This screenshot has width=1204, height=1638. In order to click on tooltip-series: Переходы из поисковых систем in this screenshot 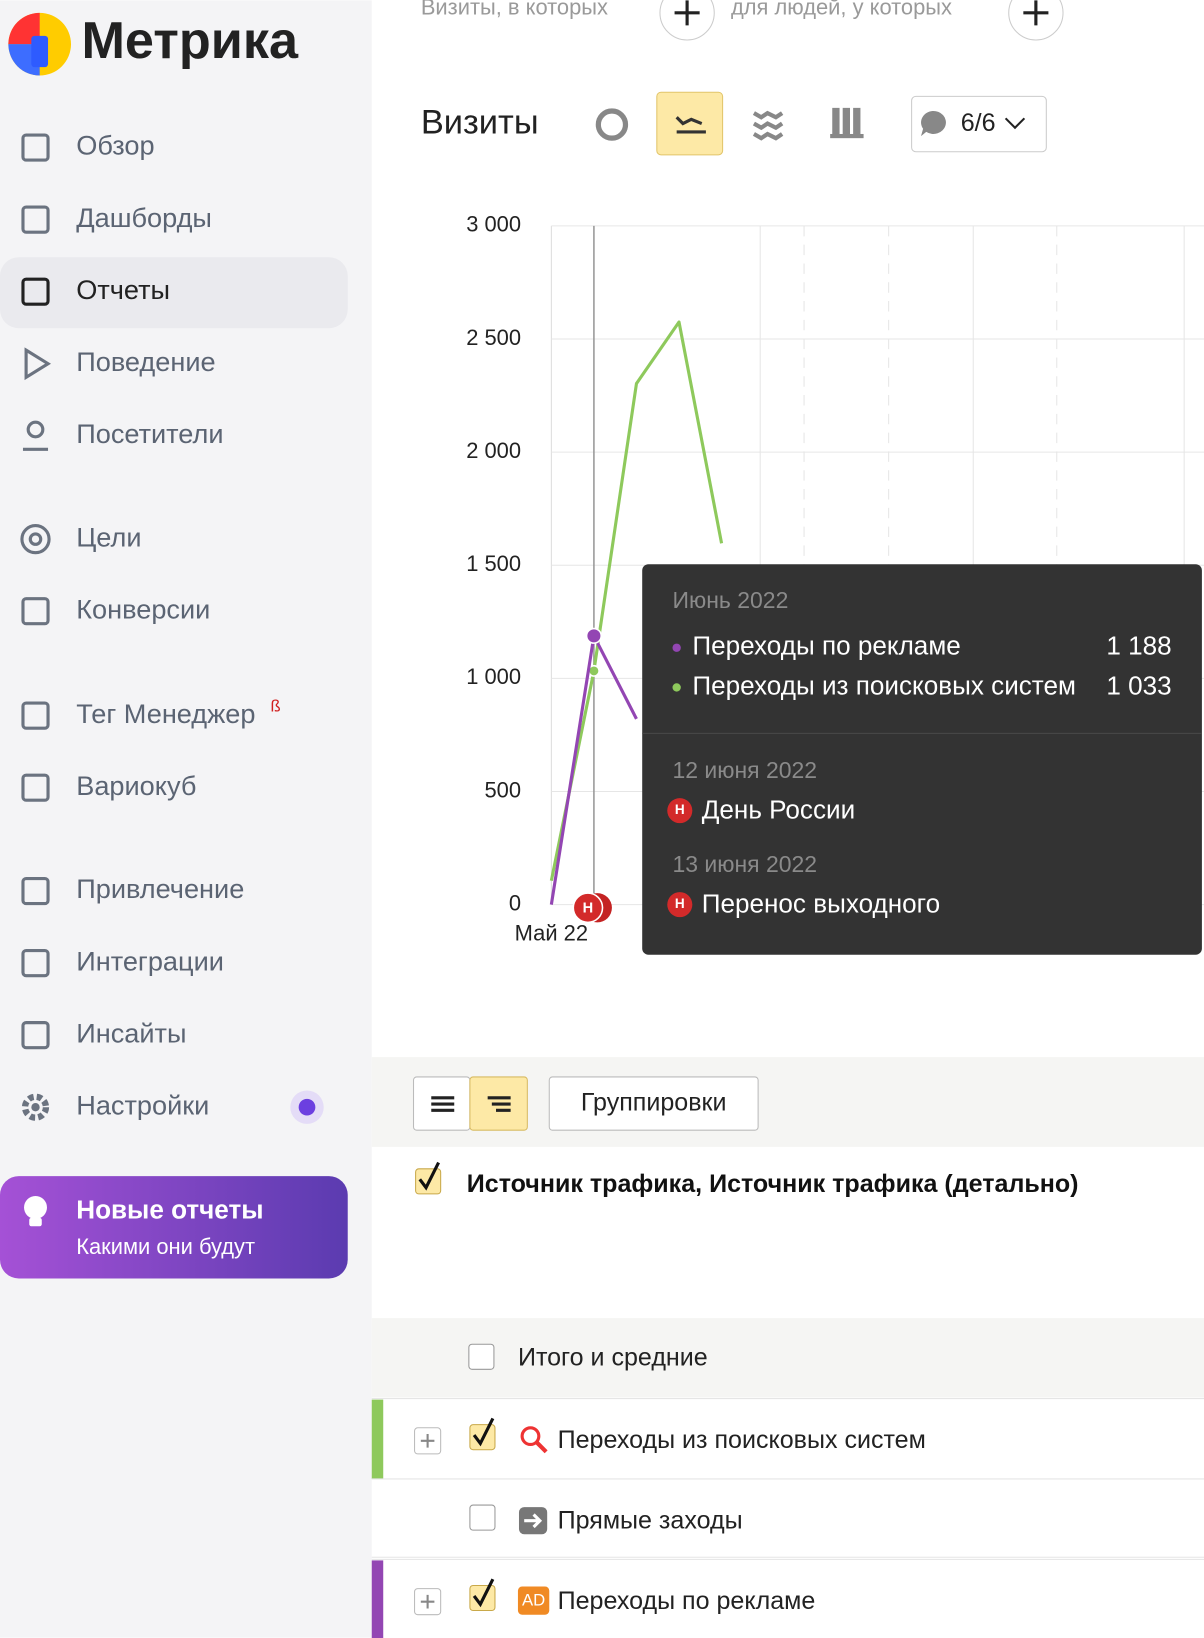, I will do `click(884, 685)`.